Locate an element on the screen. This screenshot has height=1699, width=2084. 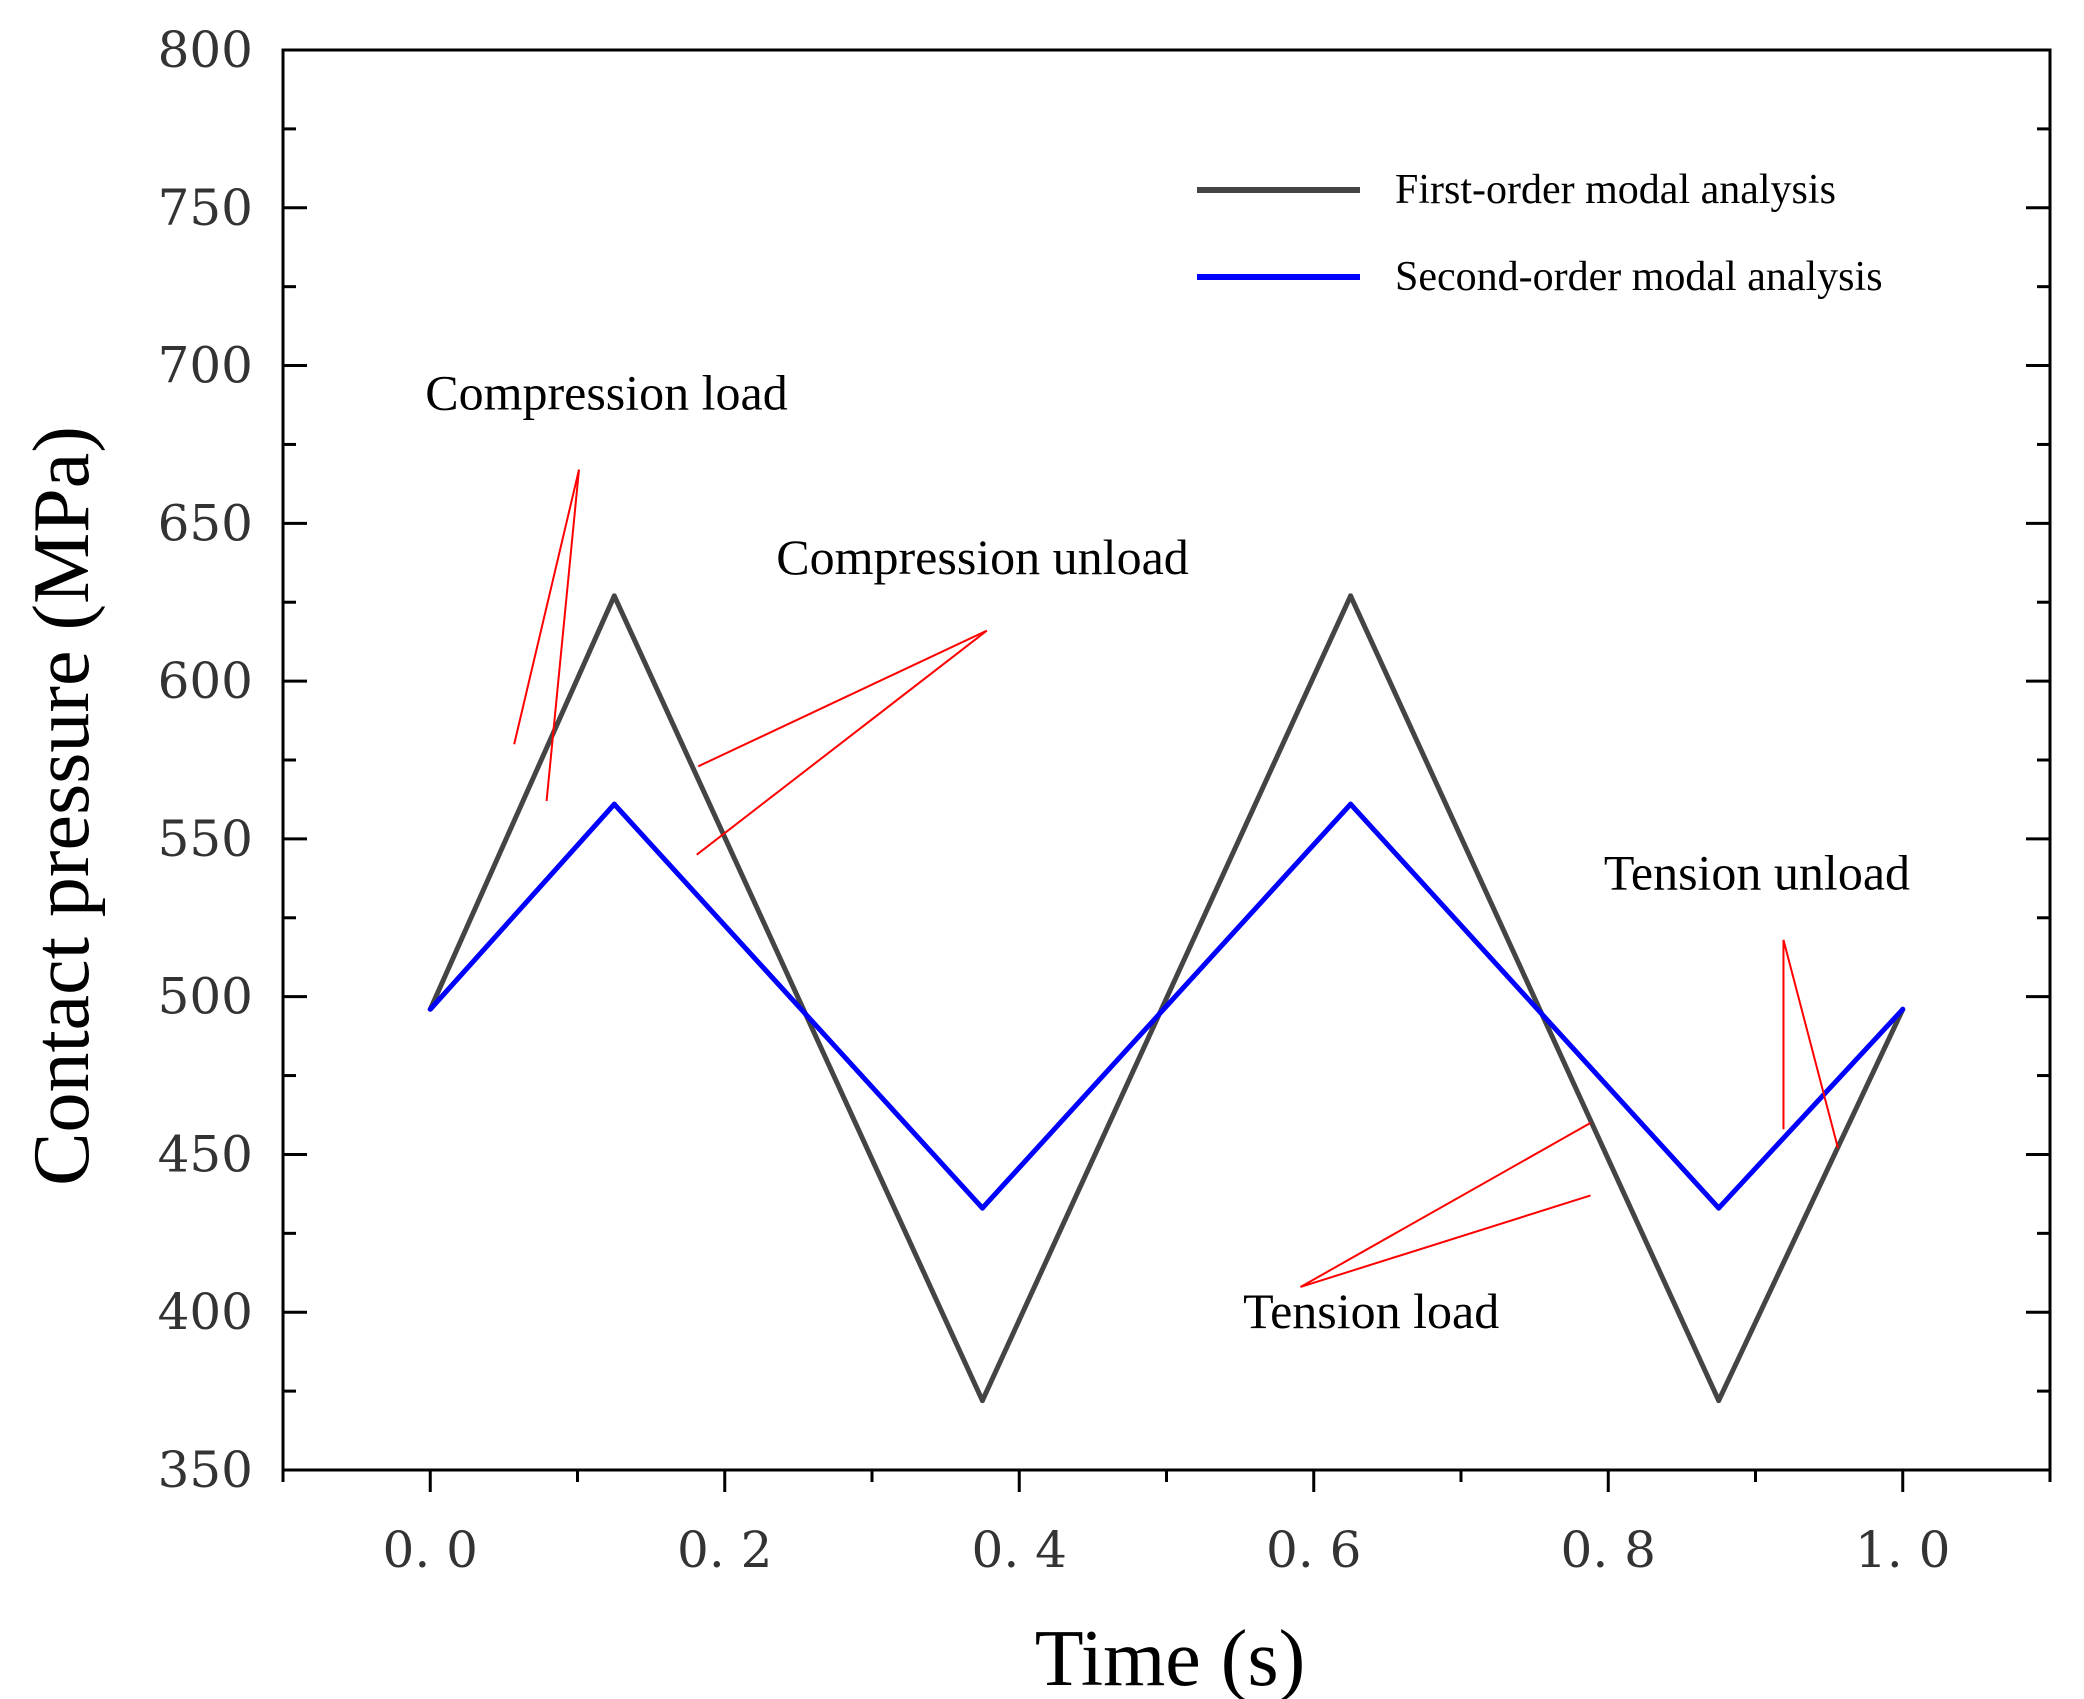
y-tick-label: 500 is located at coordinates (205, 997).